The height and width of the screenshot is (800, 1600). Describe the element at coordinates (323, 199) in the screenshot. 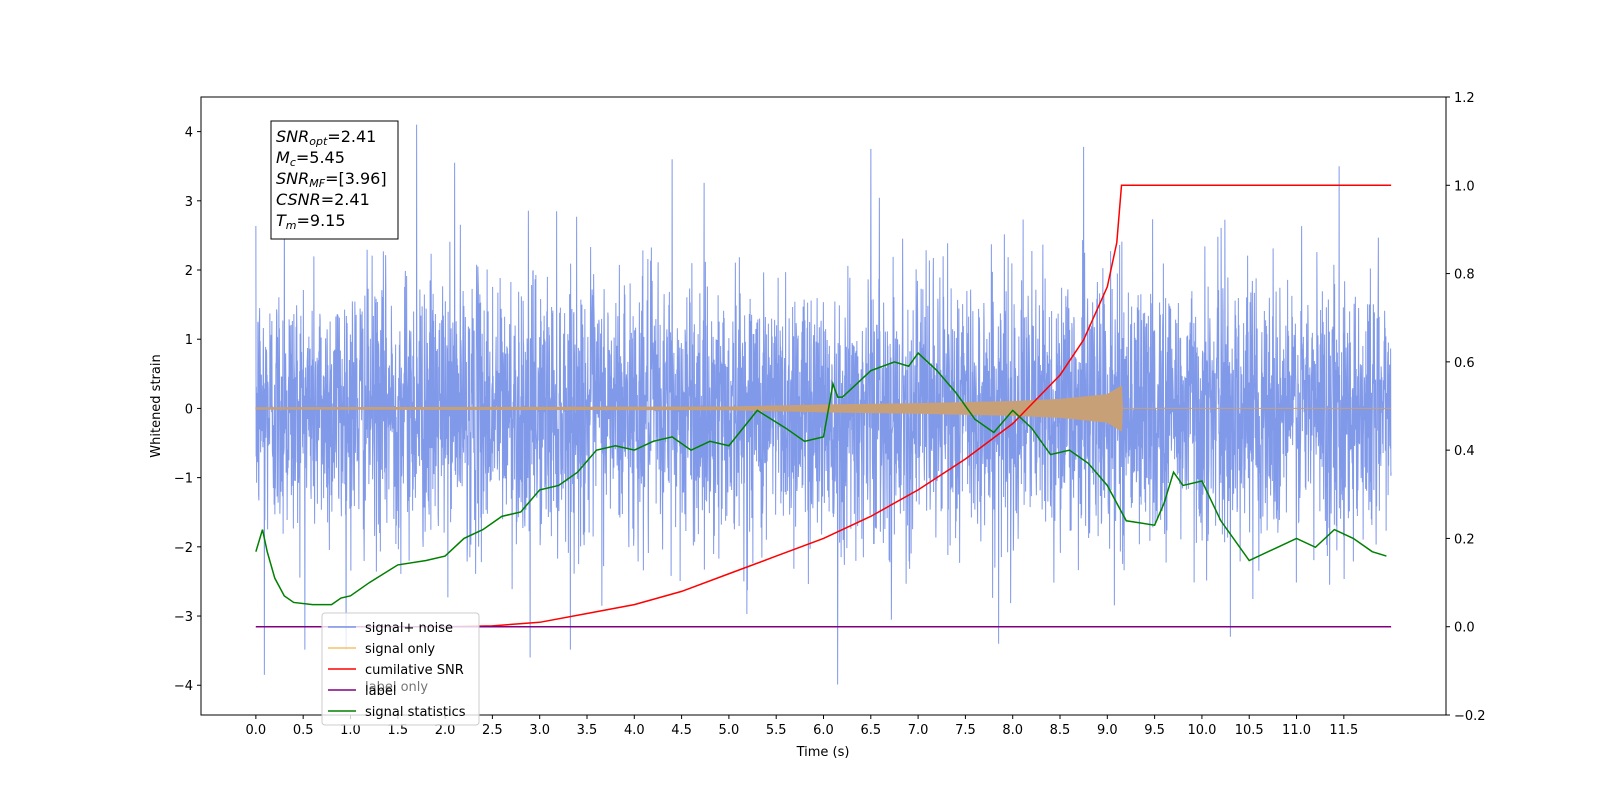

I see `info-box-row: CSNR=2.41` at that location.